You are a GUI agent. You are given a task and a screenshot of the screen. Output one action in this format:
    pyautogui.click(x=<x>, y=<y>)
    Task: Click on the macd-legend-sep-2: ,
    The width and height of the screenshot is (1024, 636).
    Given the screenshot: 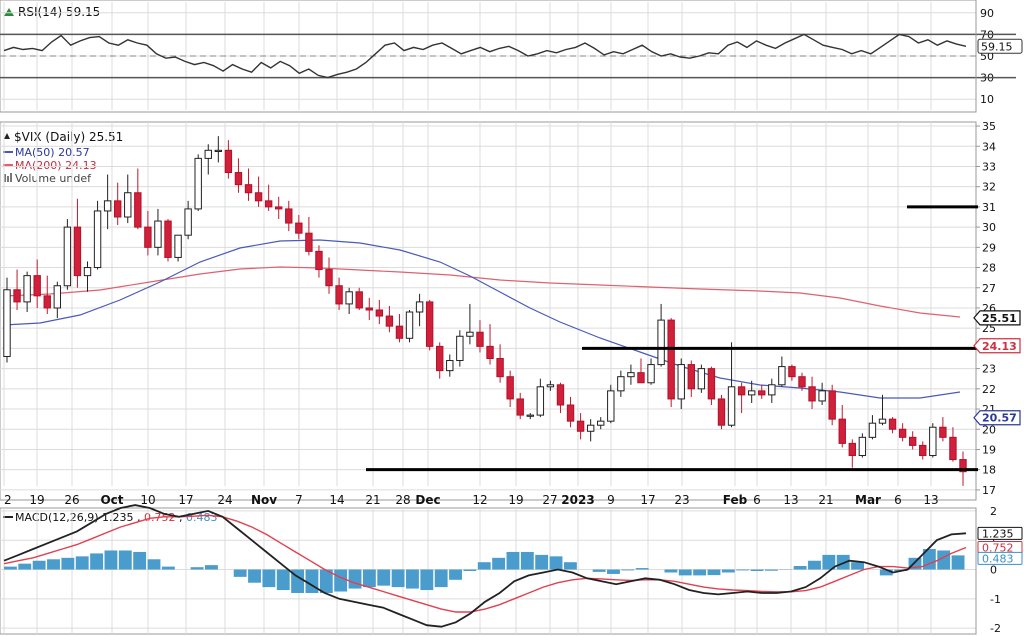 What is the action you would take?
    pyautogui.click(x=182, y=517)
    